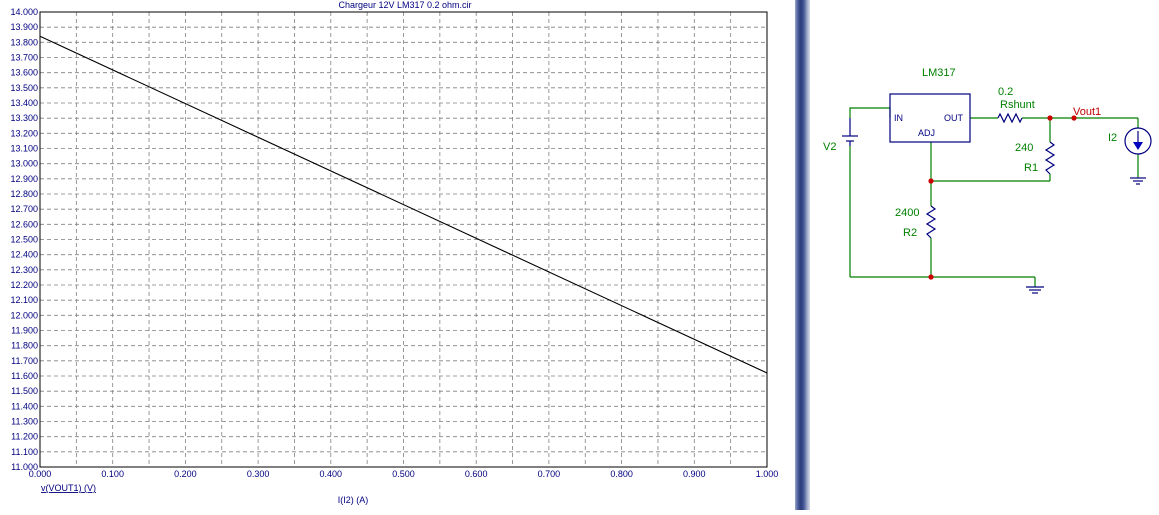 The height and width of the screenshot is (515, 1159). Describe the element at coordinates (185, 474) in the screenshot. I see `x-tick-label: 0.200` at that location.